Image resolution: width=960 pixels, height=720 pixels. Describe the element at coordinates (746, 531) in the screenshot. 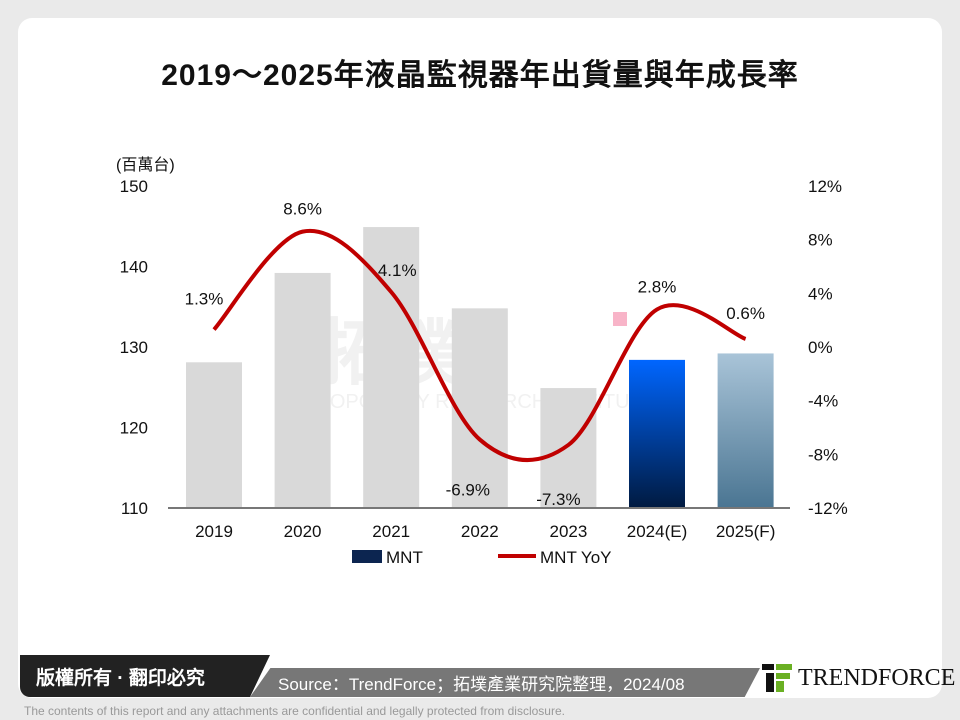

I see `x-tick-label: 2025(F)` at that location.